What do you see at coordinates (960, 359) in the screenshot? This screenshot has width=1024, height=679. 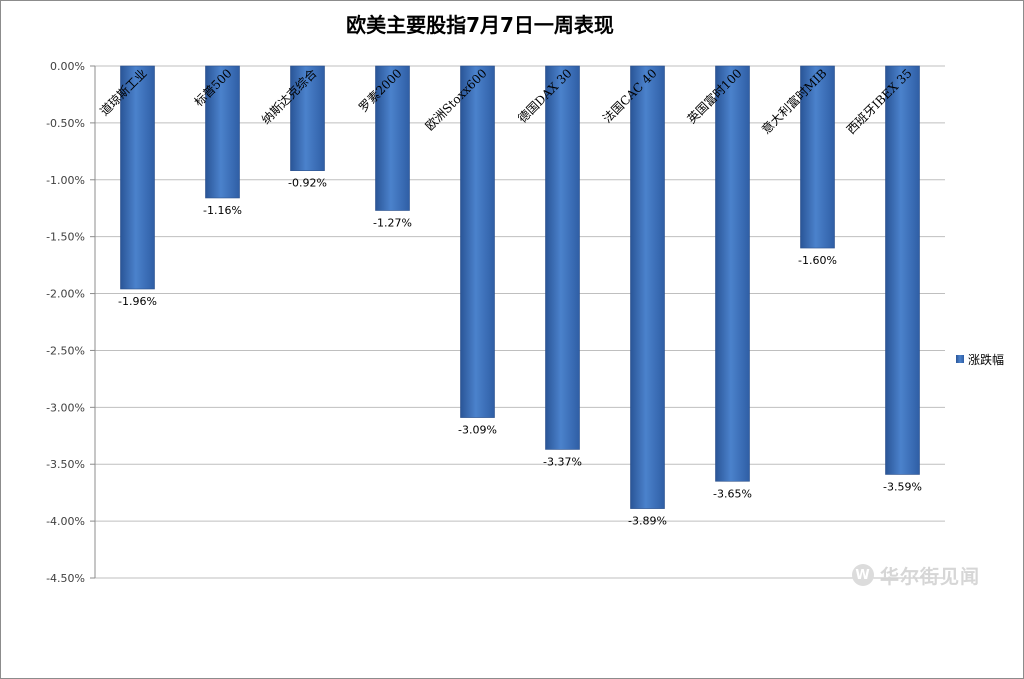 I see `legend-swatch` at bounding box center [960, 359].